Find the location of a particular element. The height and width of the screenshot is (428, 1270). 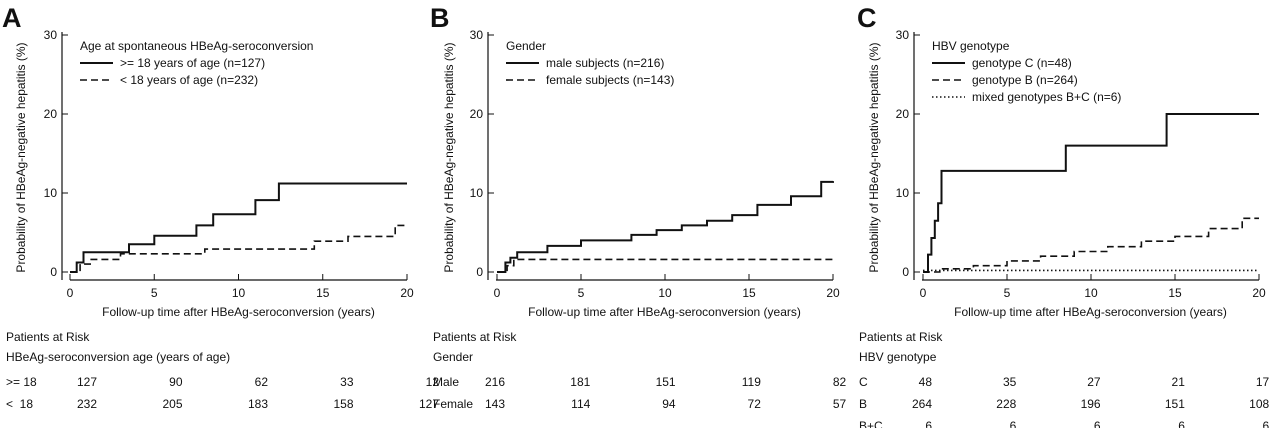

risk-row-label: Female is located at coordinates (453, 404).